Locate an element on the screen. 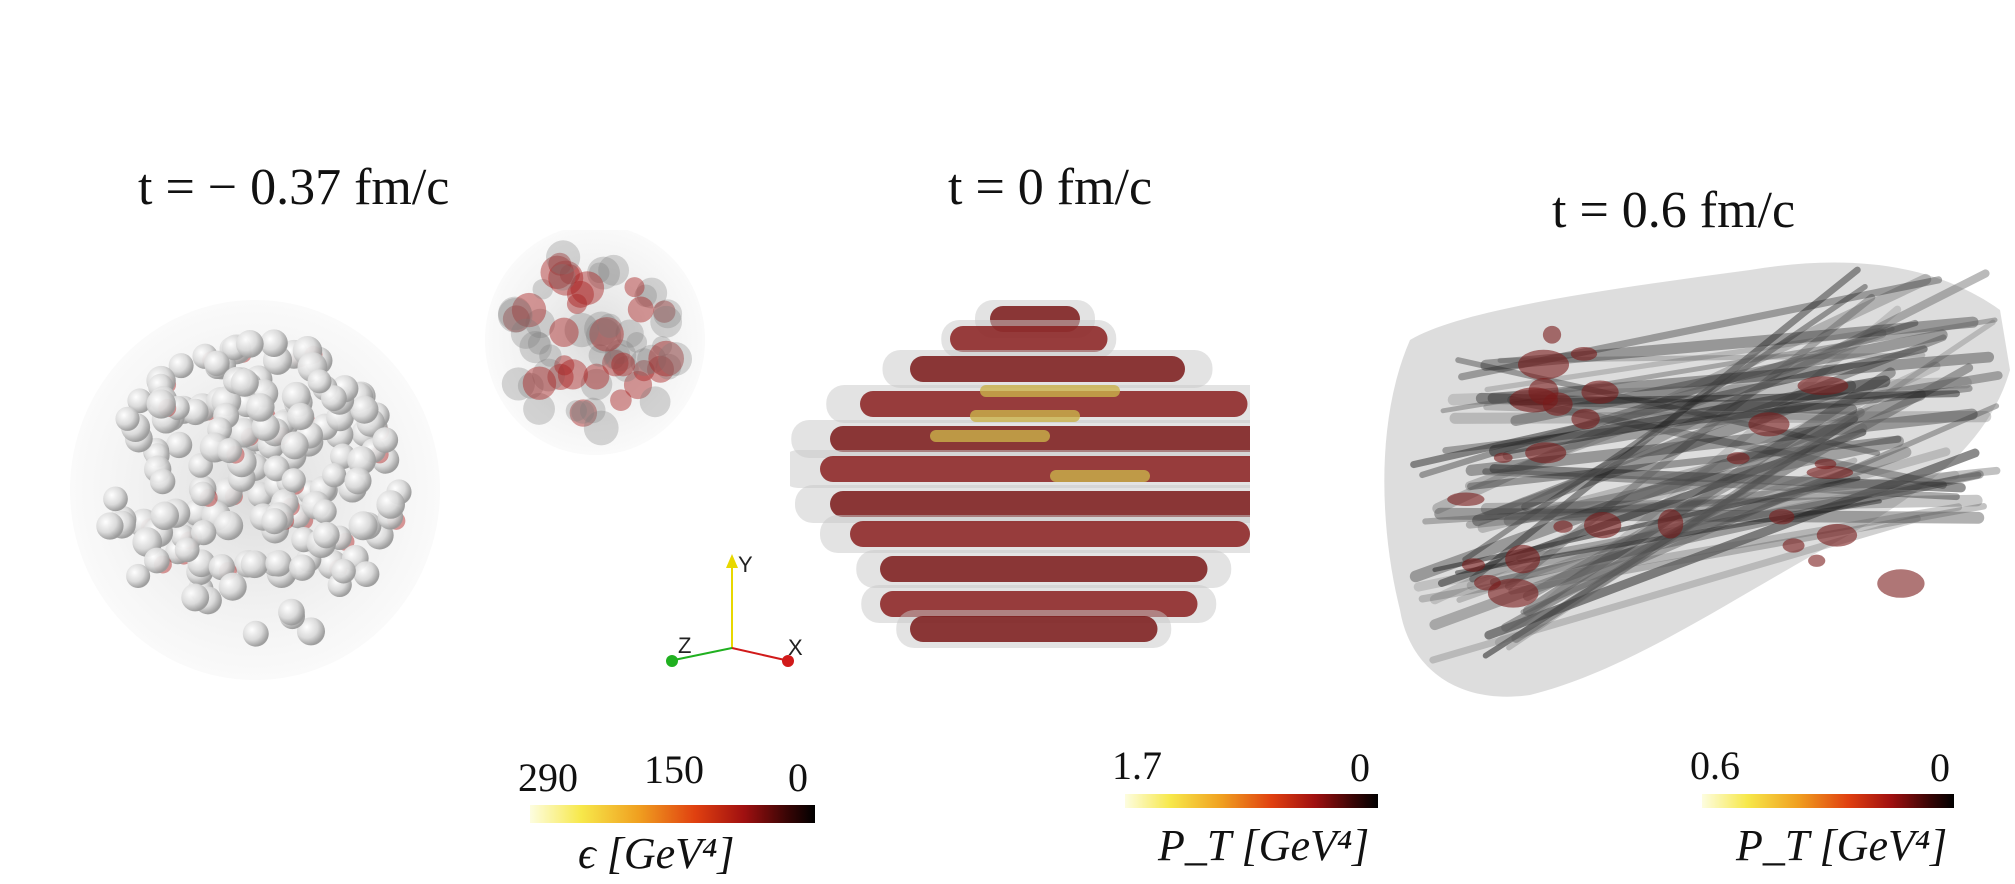 The image size is (2015, 884). axes-triad: Y X Z is located at coordinates (734, 609).